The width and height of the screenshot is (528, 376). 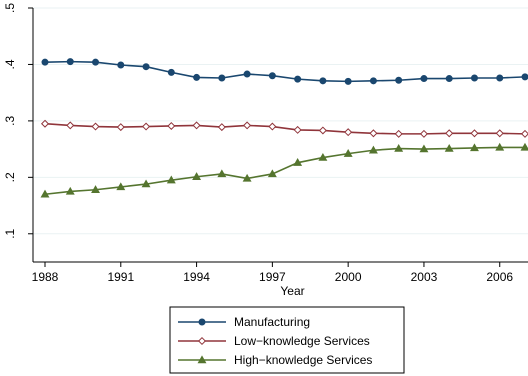 I want to click on x-tick-label: 1988, so click(x=45, y=277).